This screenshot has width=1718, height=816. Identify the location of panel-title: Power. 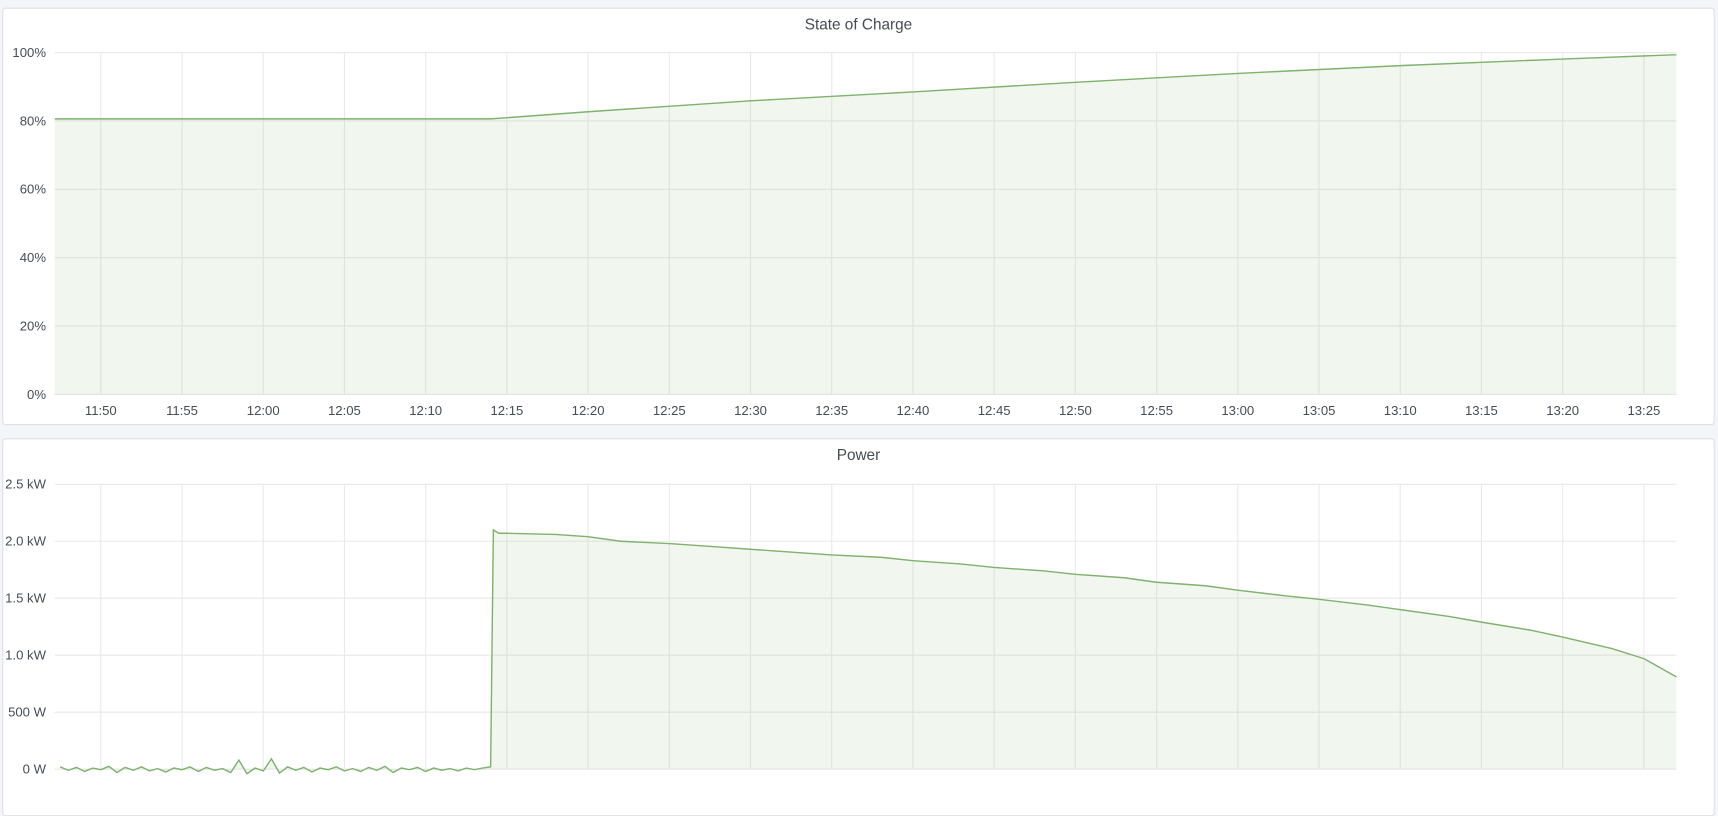
(858, 454).